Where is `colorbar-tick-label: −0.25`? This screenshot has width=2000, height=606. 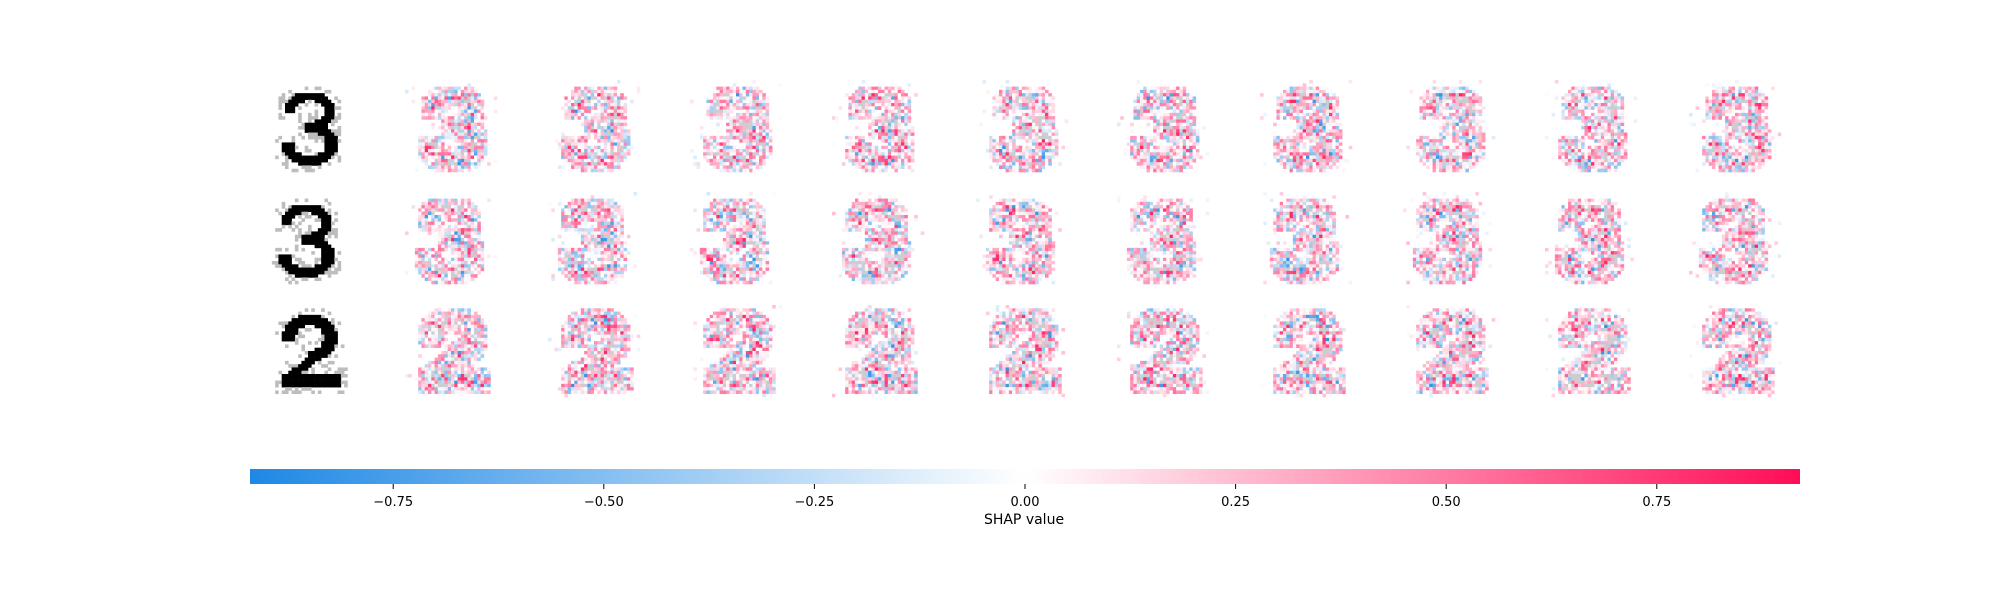
colorbar-tick-label: −0.25 is located at coordinates (814, 502).